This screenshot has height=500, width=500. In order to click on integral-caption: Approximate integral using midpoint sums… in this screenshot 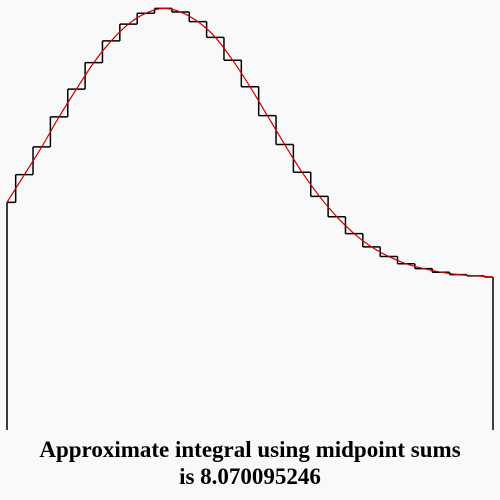, I will do `click(250, 463)`.